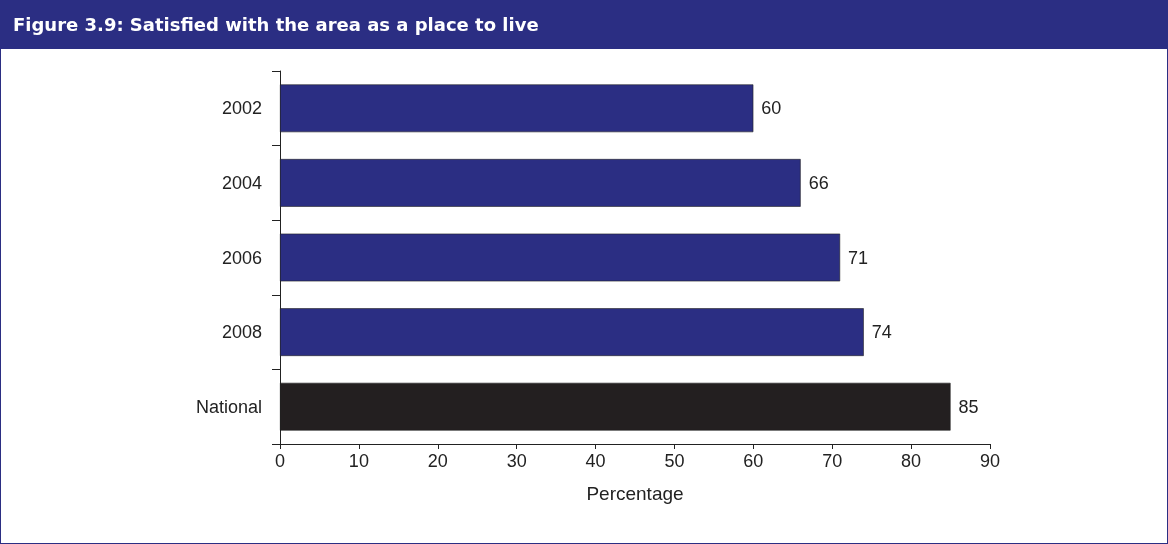 This screenshot has width=1168, height=544. What do you see at coordinates (818, 182) in the screenshot?
I see `data-label: 66` at bounding box center [818, 182].